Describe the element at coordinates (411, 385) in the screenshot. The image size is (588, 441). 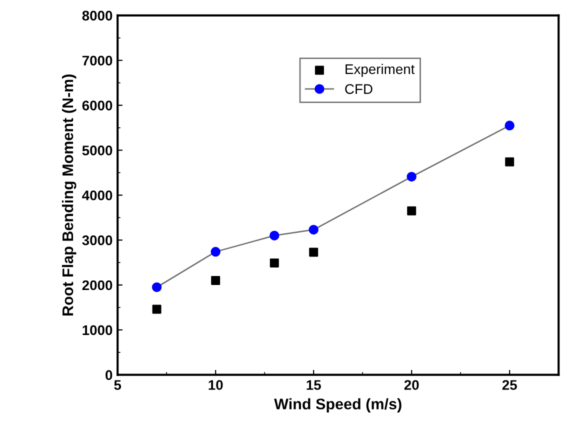
I see `x-tick-label: 20` at that location.